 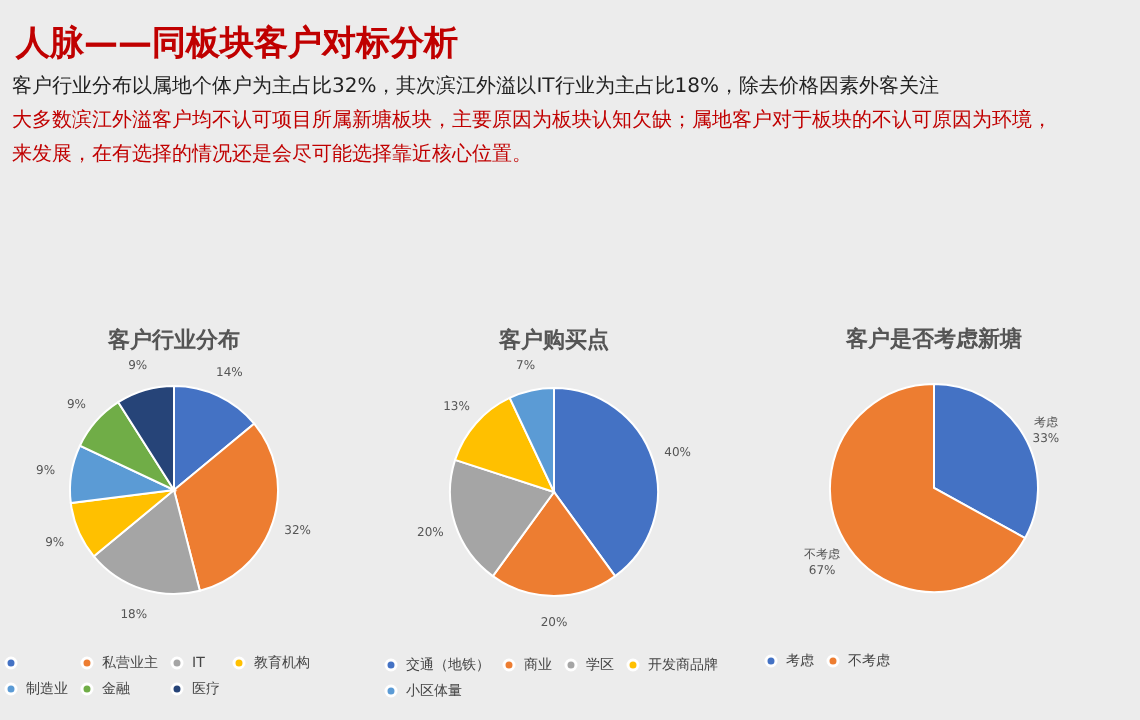 I want to click on chart-title: 客户行业分布, so click(x=173, y=340).